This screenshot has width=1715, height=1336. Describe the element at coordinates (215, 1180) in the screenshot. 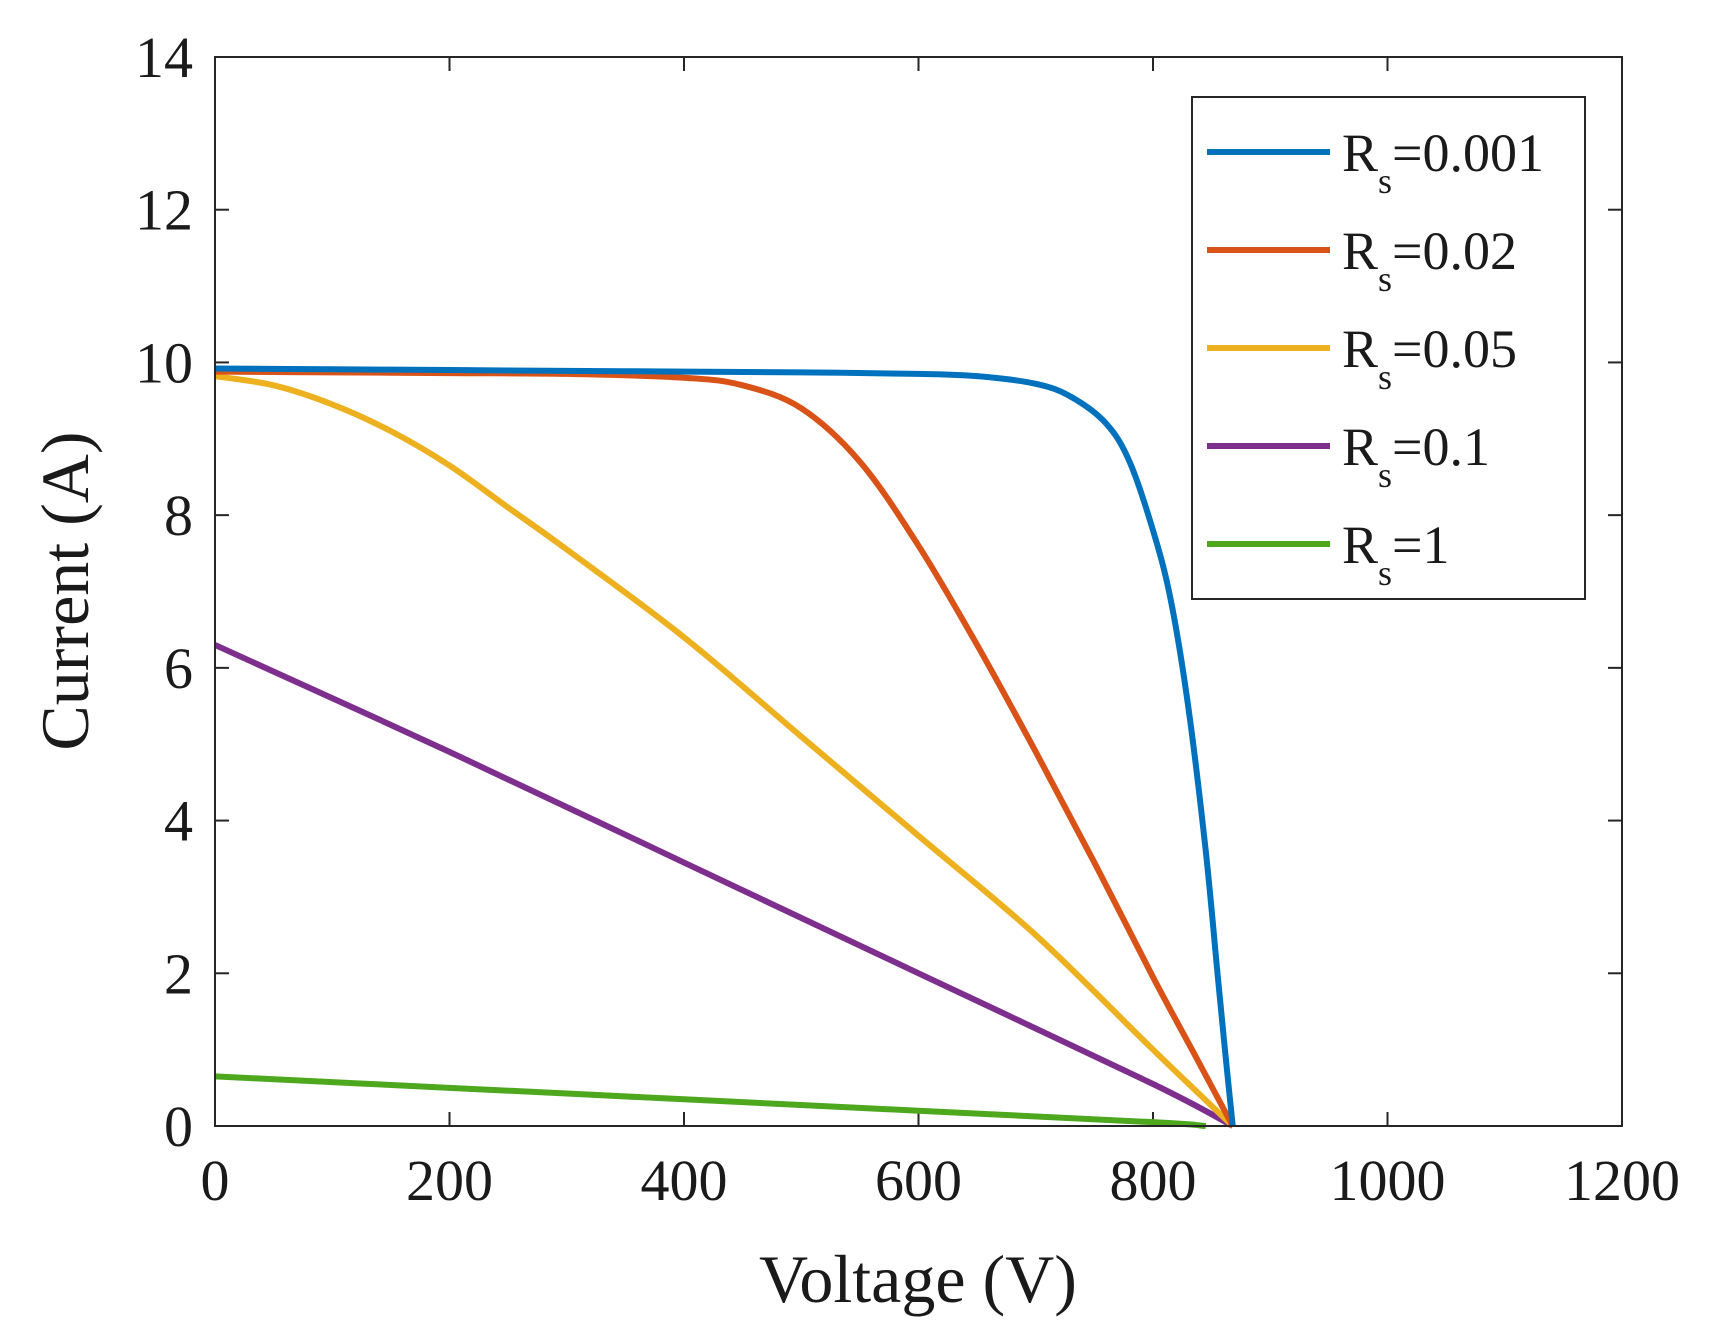

I see `x-tick-label: 0` at that location.